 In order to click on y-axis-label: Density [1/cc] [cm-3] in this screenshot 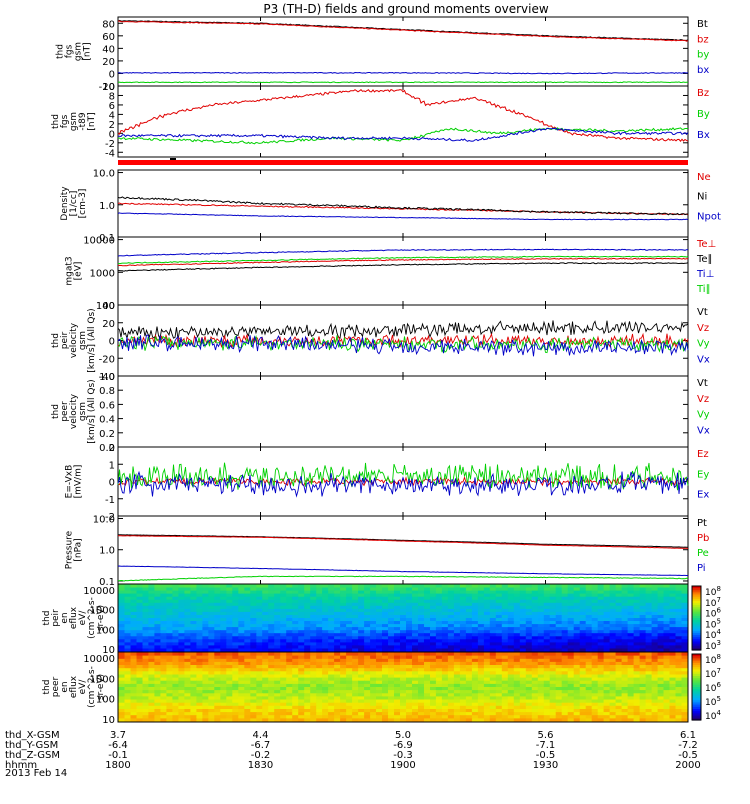, I will do `click(74, 203)`.